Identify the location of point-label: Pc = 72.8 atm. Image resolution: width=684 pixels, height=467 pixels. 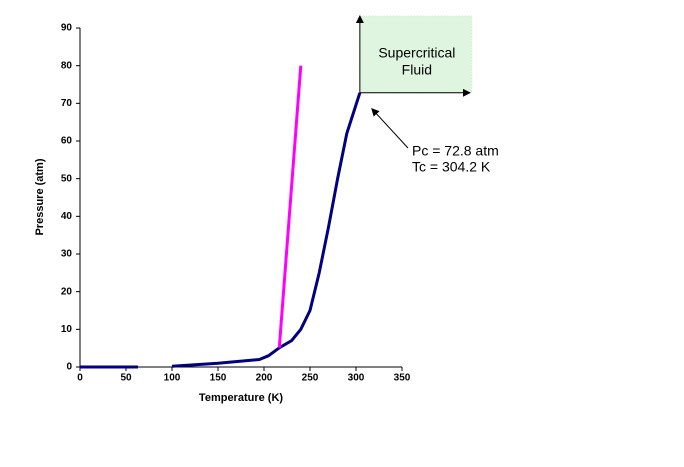
(455, 151).